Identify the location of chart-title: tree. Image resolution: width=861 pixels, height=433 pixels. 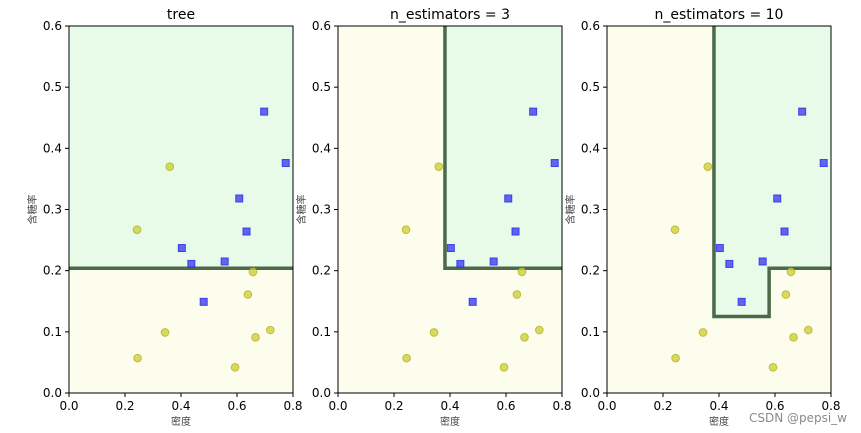
(181, 15).